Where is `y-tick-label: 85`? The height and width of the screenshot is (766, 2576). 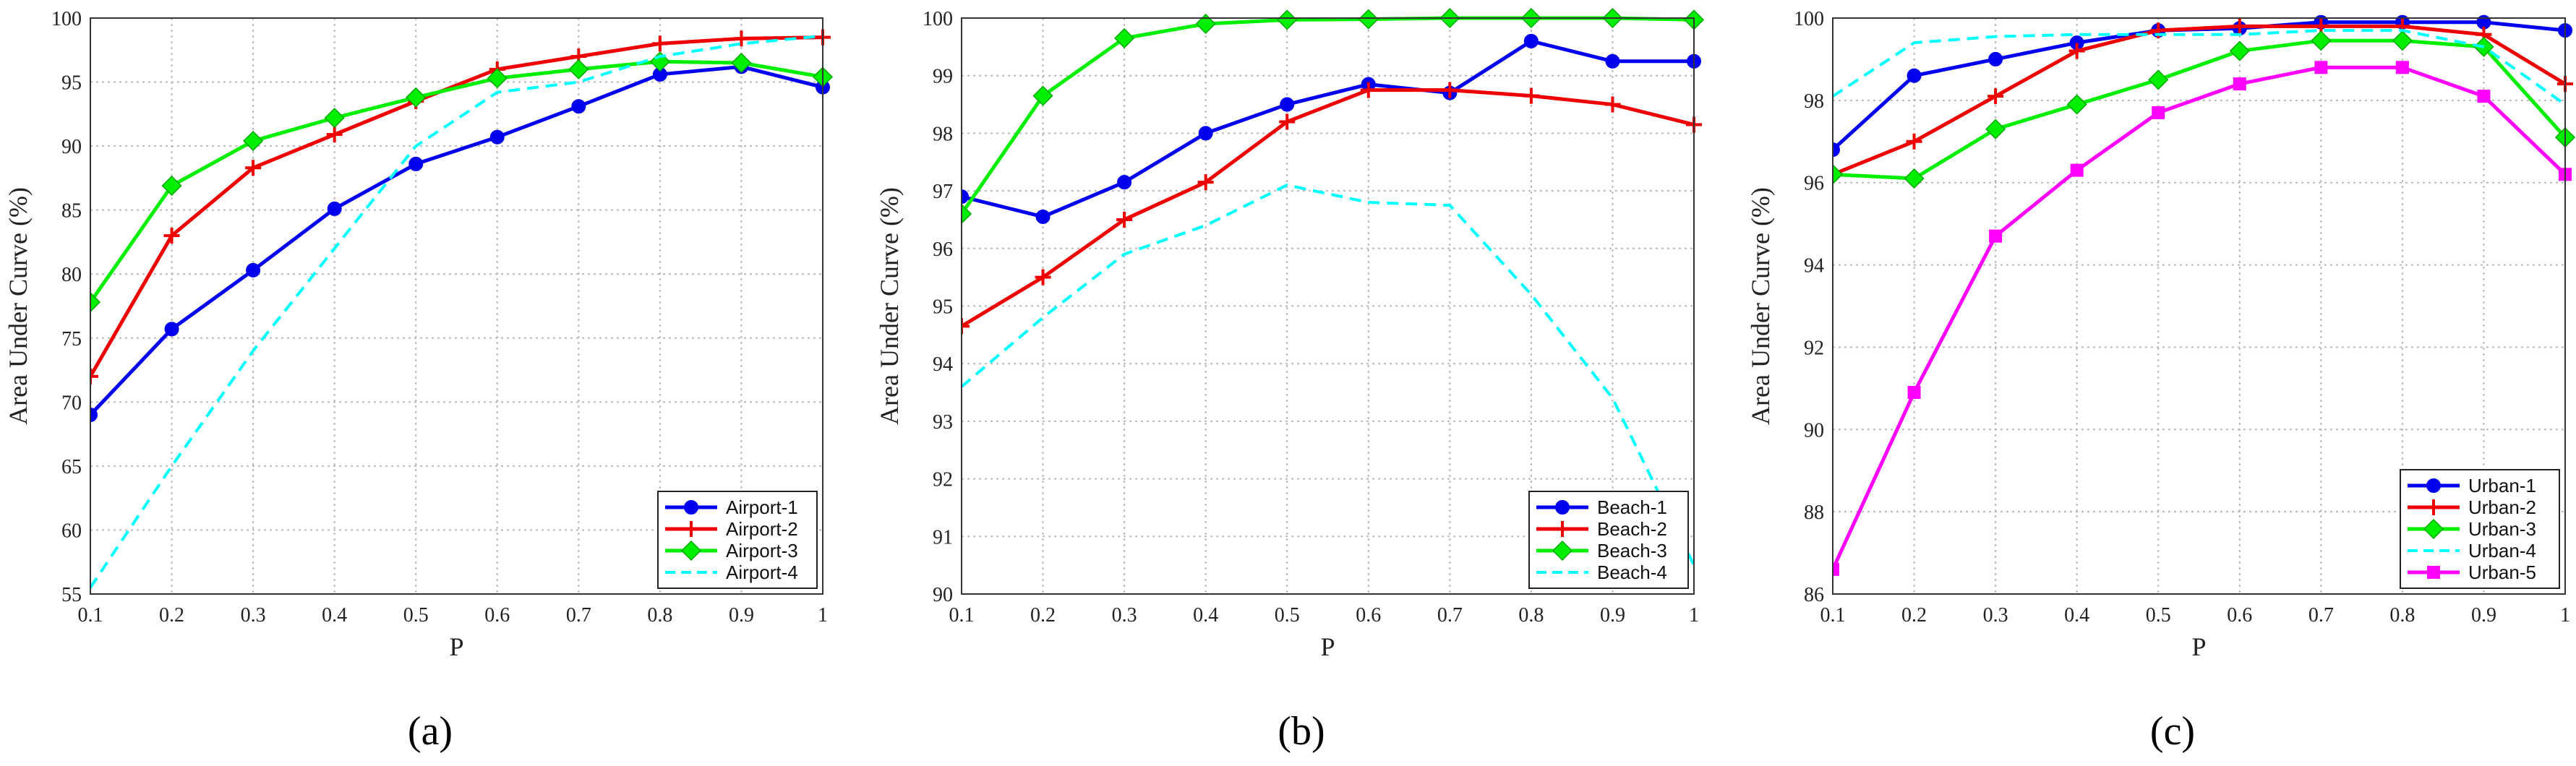 y-tick-label: 85 is located at coordinates (71, 211).